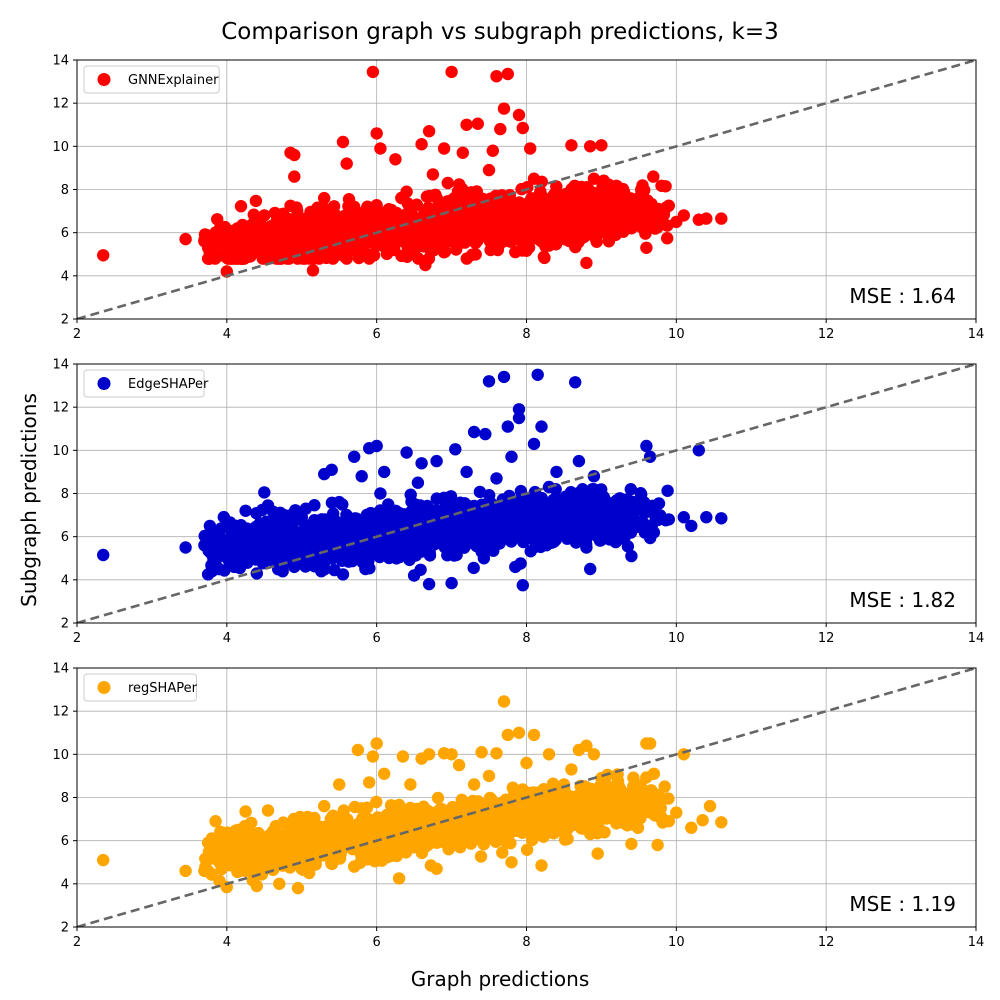 This screenshot has width=1000, height=1000. What do you see at coordinates (140, 687) in the screenshot?
I see `legend: regSHAPer` at bounding box center [140, 687].